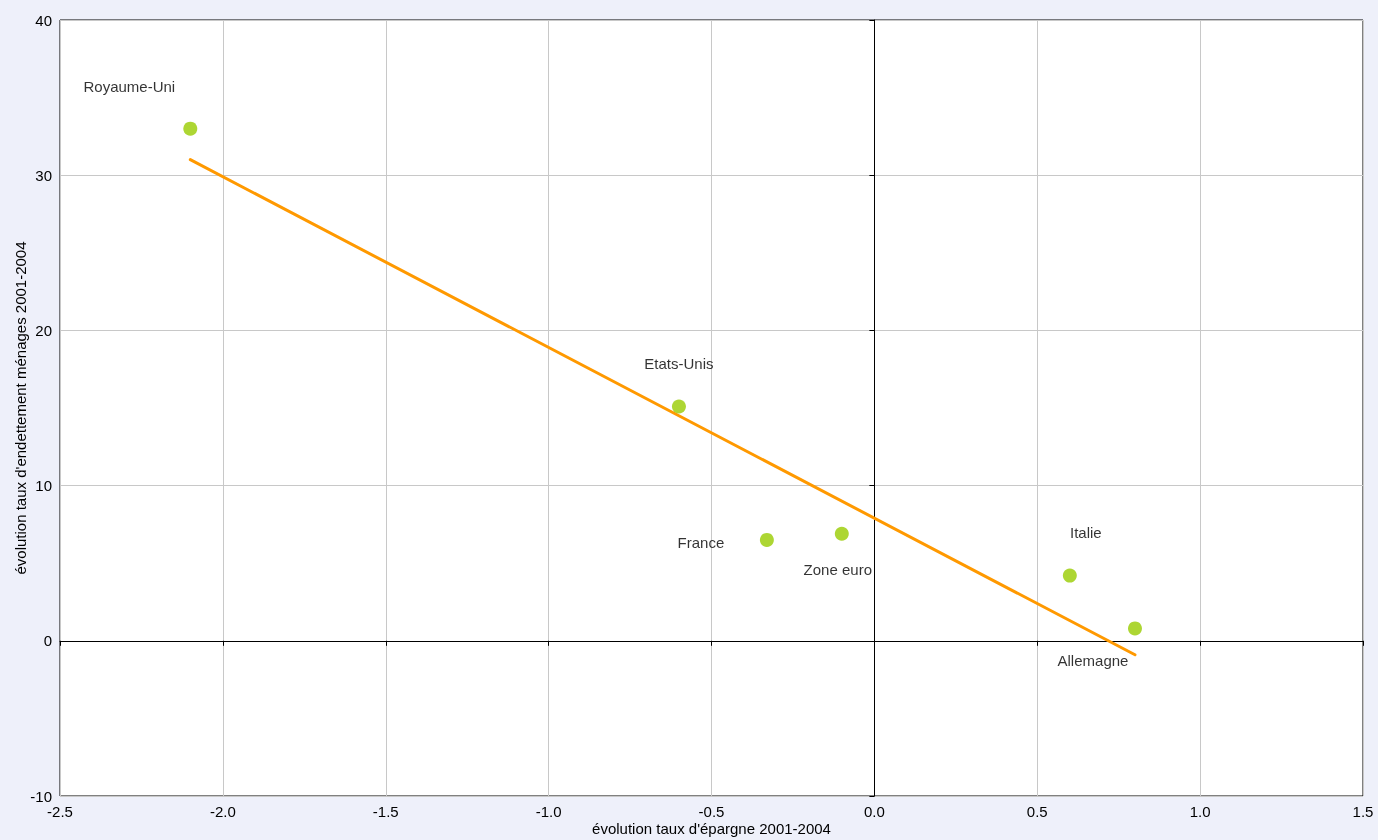 This screenshot has height=840, width=1378. I want to click on annotation: France, so click(701, 543).